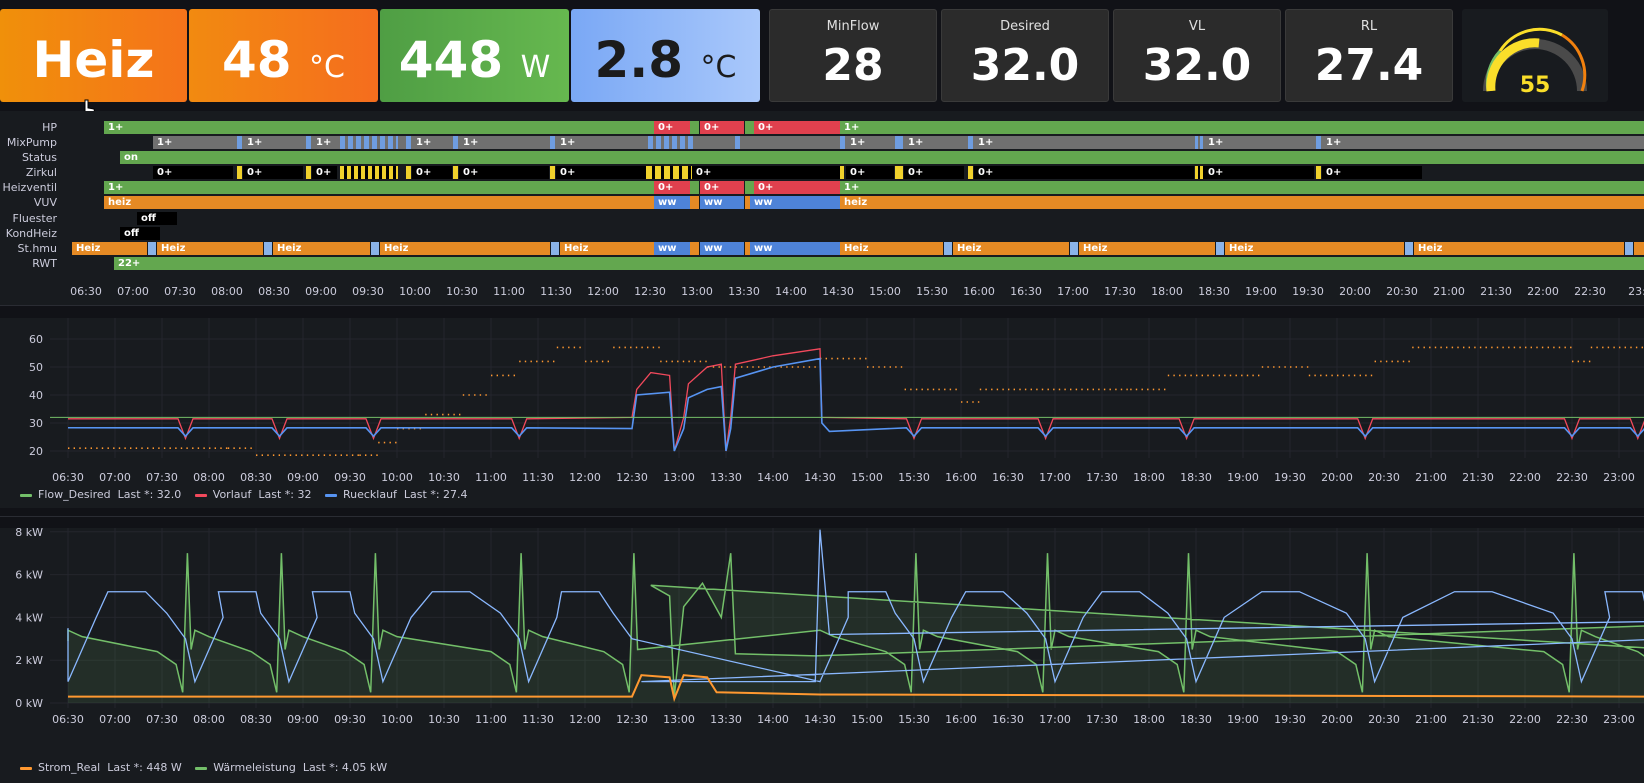  Describe the element at coordinates (101, 767) in the screenshot. I see `legend-item-strom-real: Strom_Real Last *: 448 W` at that location.